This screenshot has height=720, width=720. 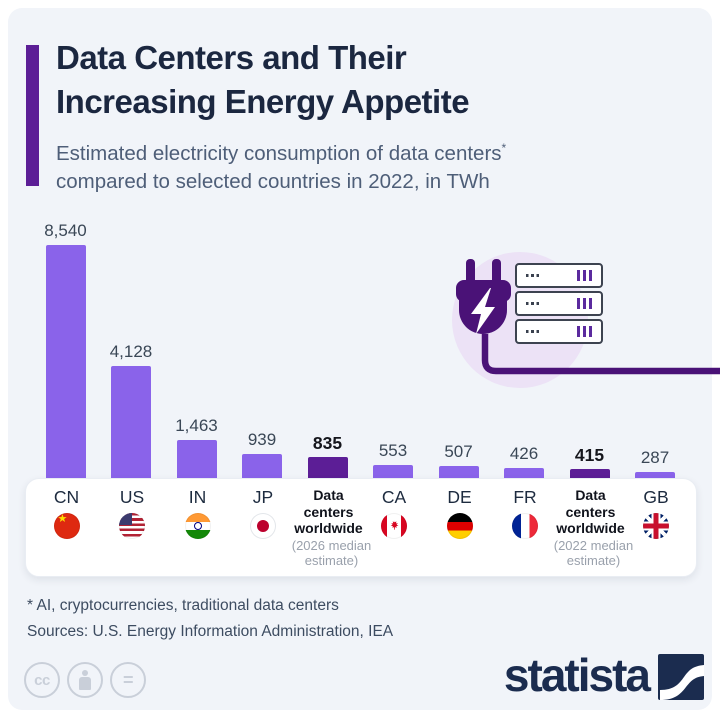 I want to click on category-column: DE, so click(x=460, y=513).